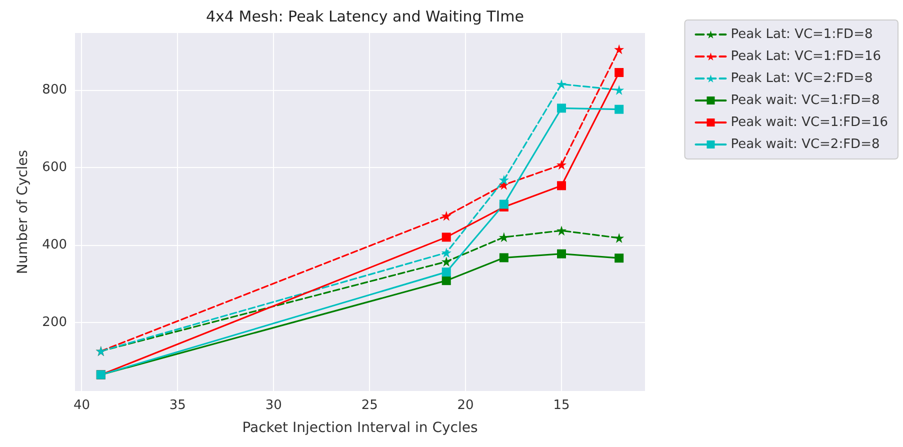 The height and width of the screenshot is (447, 903). What do you see at coordinates (273, 405) in the screenshot?
I see `x-tick-label: 30` at bounding box center [273, 405].